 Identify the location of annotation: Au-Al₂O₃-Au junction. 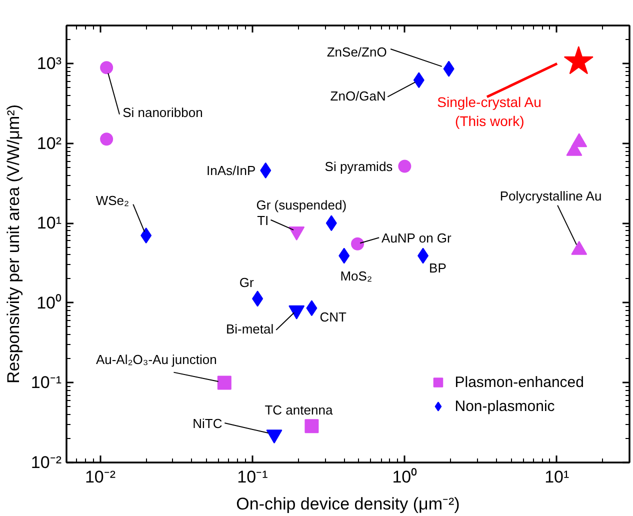
(156, 360).